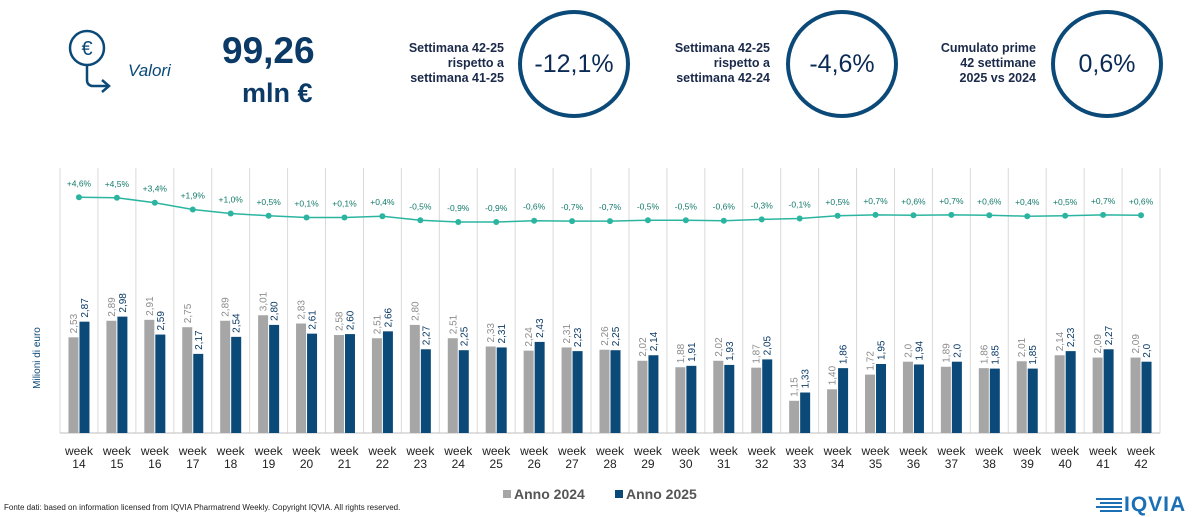 The width and height of the screenshot is (1203, 517). I want to click on x-tick-label: 32, so click(762, 464).